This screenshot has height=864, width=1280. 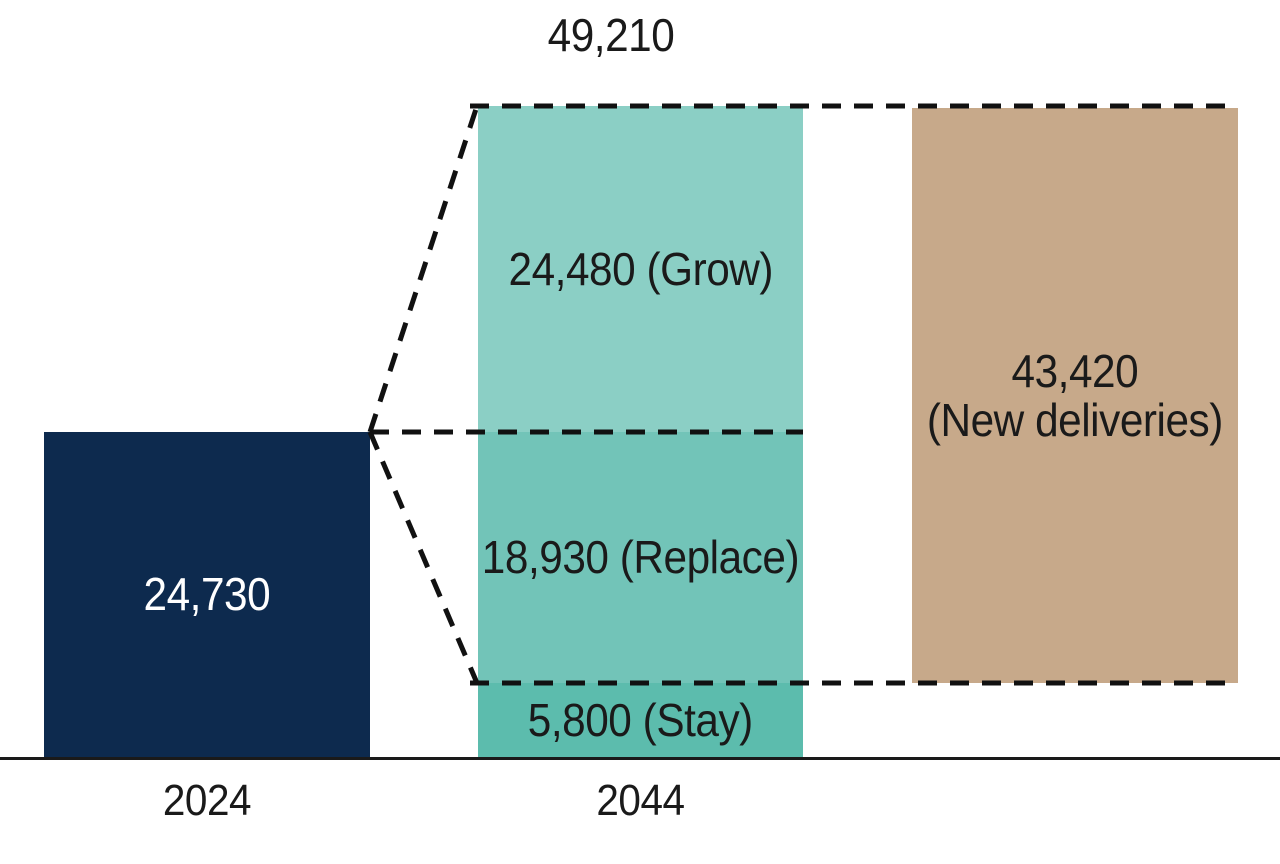 I want to click on bar-2024-fleet: 24,730, so click(x=207, y=594).